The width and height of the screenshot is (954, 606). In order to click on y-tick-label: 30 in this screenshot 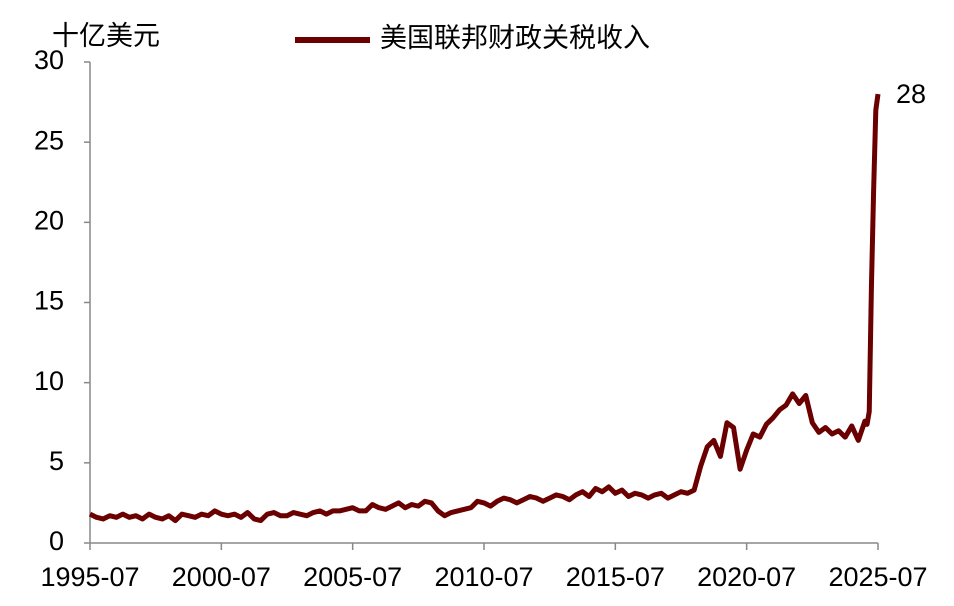, I will do `click(49, 60)`.